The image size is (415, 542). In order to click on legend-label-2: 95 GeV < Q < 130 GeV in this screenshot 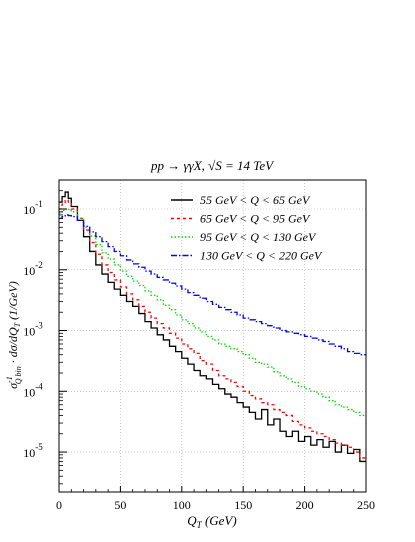, I will do `click(258, 237)`.